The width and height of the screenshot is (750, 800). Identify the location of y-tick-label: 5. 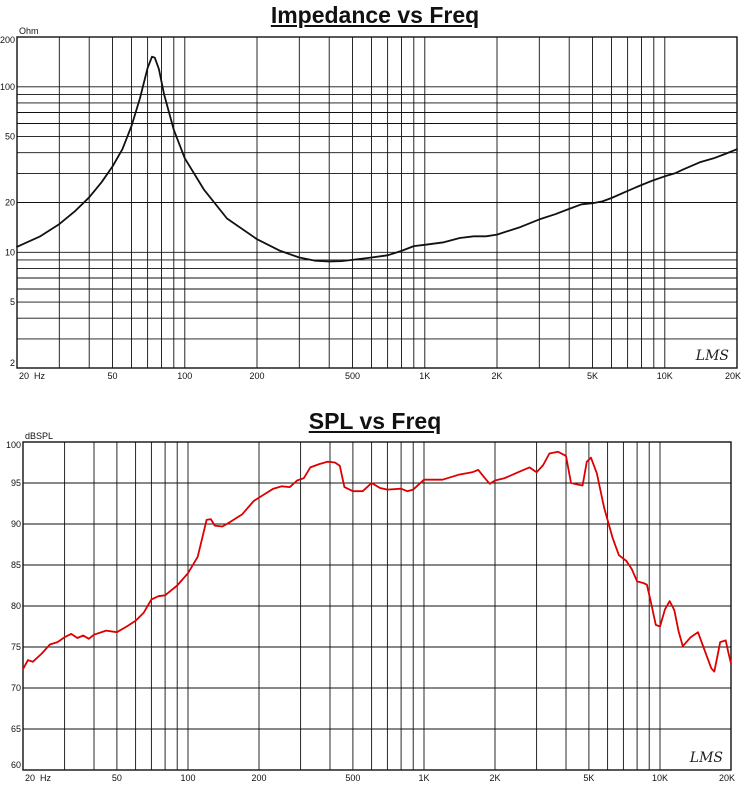
(12, 302).